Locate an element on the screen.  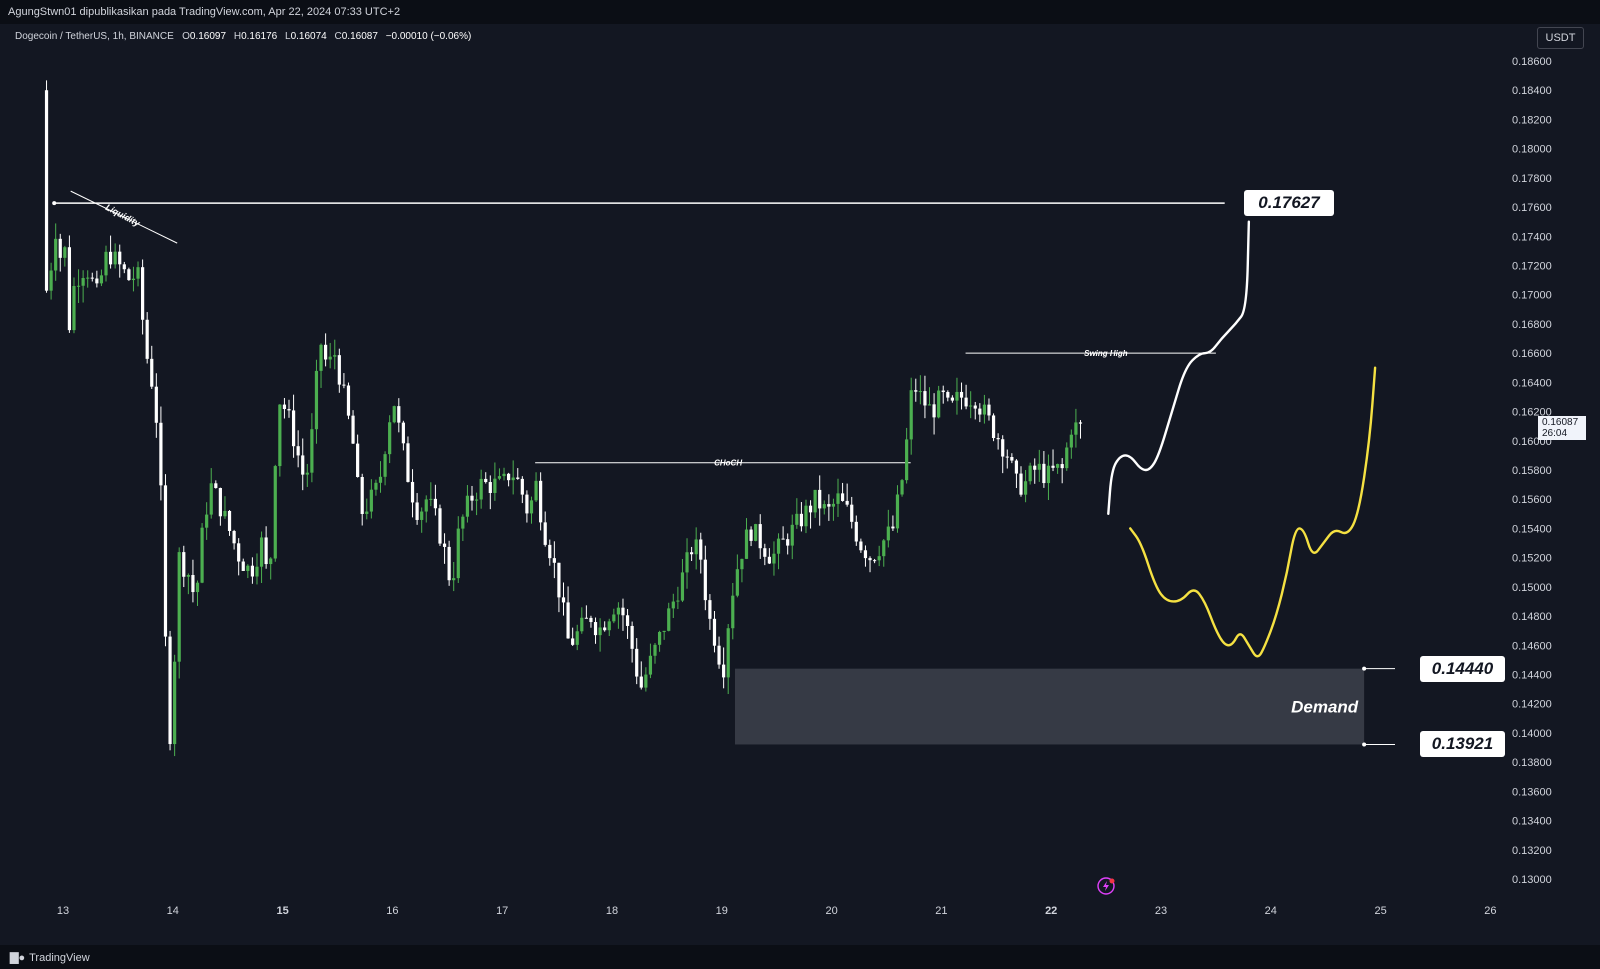
price-tick-label: 0.18200 is located at coordinates (1532, 120).